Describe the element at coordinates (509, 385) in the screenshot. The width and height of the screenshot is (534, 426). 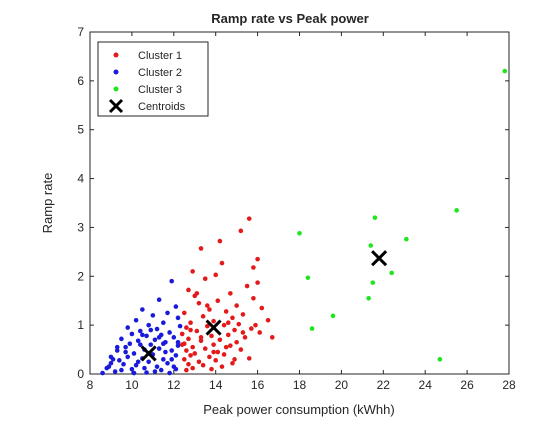
I see `x-tick-label: 28` at that location.